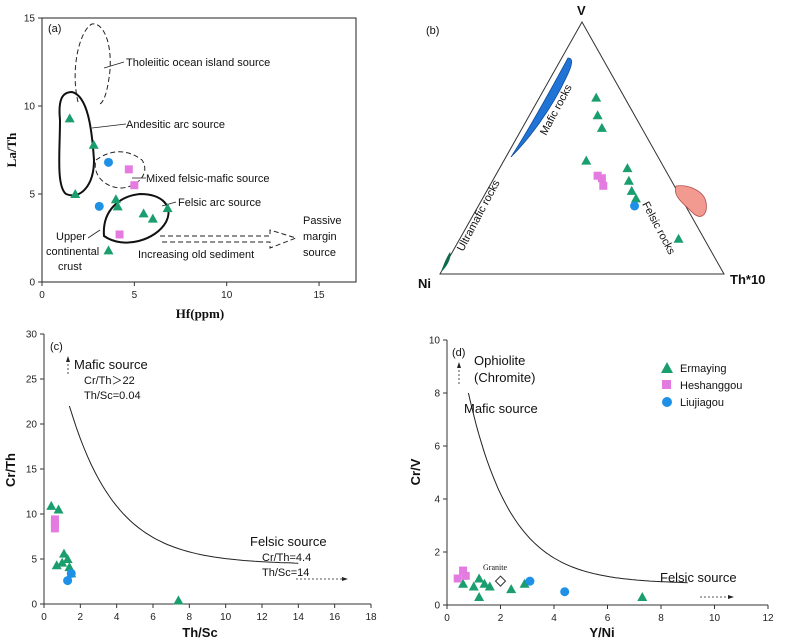 This screenshot has width=789, height=644. Describe the element at coordinates (44, 617) in the screenshot. I see `xtick-c-0: 0` at that location.